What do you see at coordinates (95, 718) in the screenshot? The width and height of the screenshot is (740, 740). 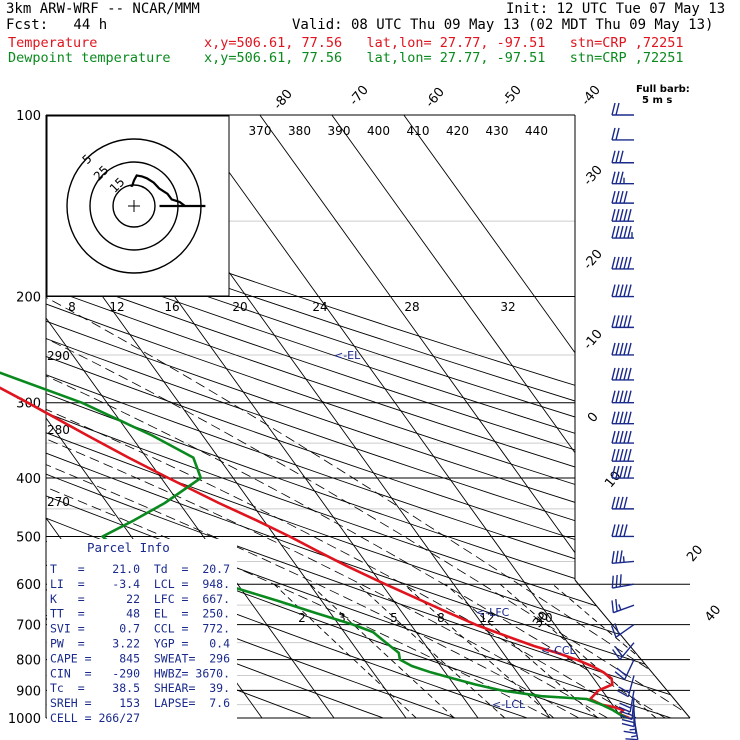 I see `parcel-info-row: CELL = 266/27` at bounding box center [95, 718].